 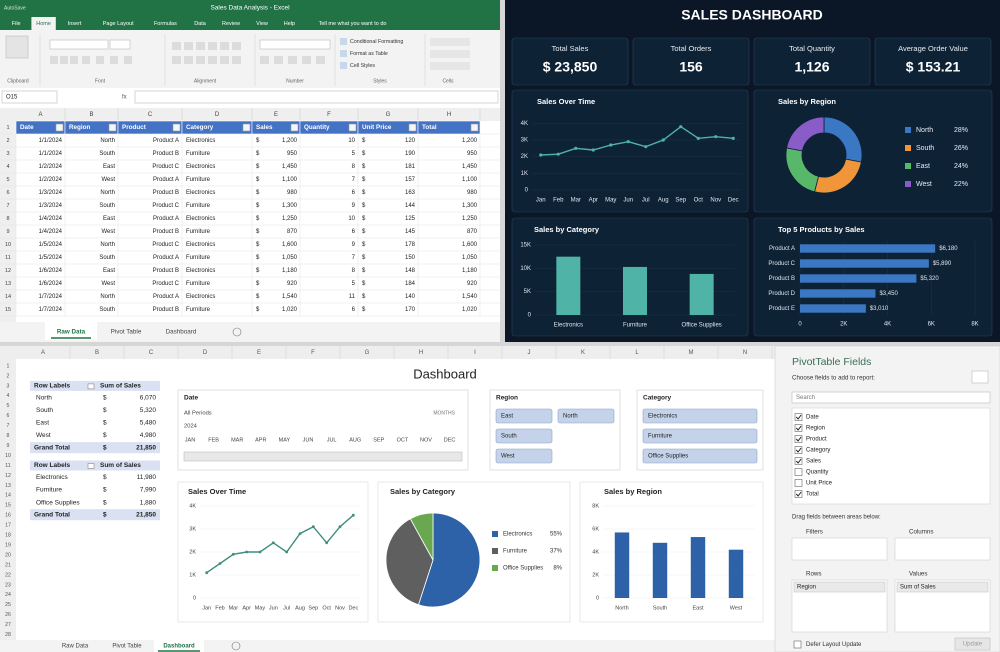 What do you see at coordinates (980, 377) in the screenshot?
I see `settings-button` at bounding box center [980, 377].